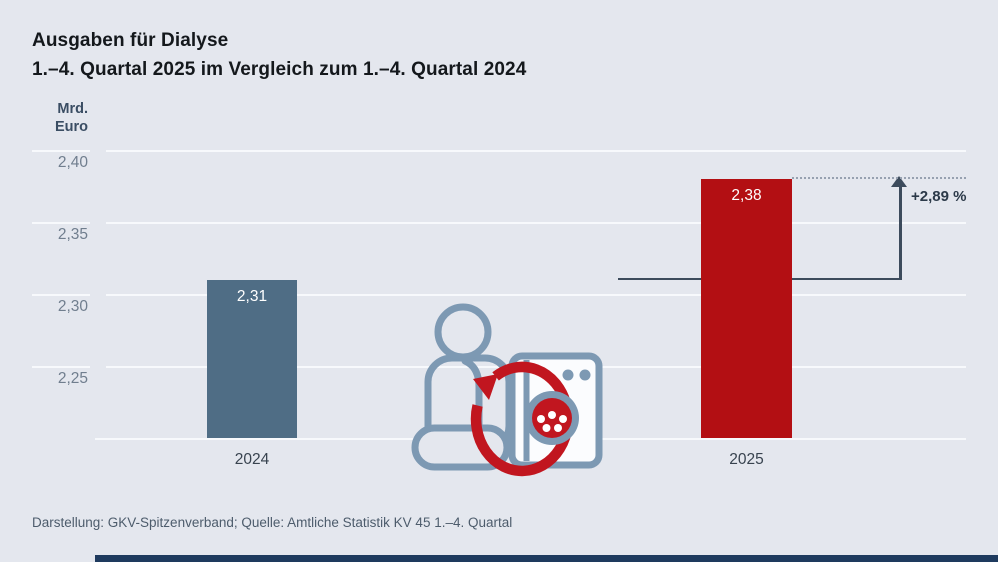  I want to click on y-axis-unit-line2: Euro, so click(71, 127).